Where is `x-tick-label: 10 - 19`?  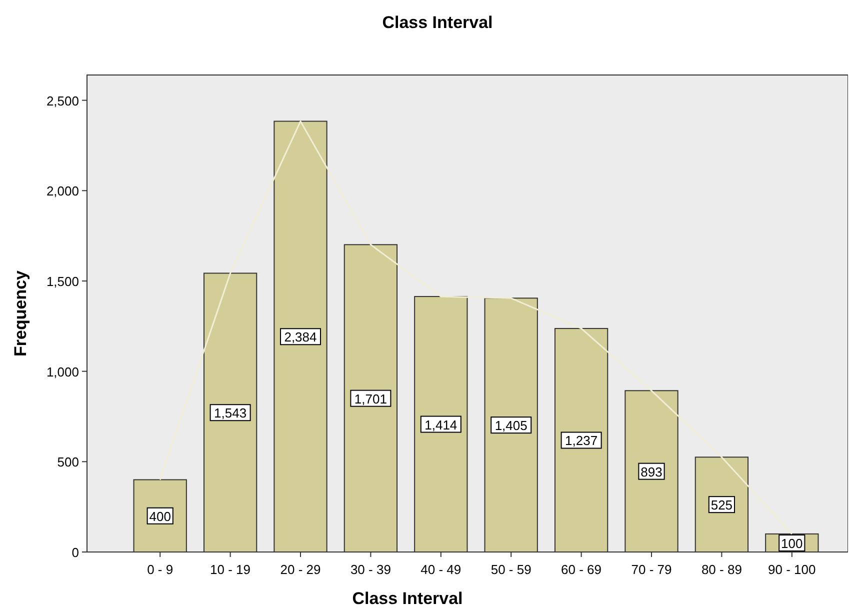 x-tick-label: 10 - 19 is located at coordinates (230, 569).